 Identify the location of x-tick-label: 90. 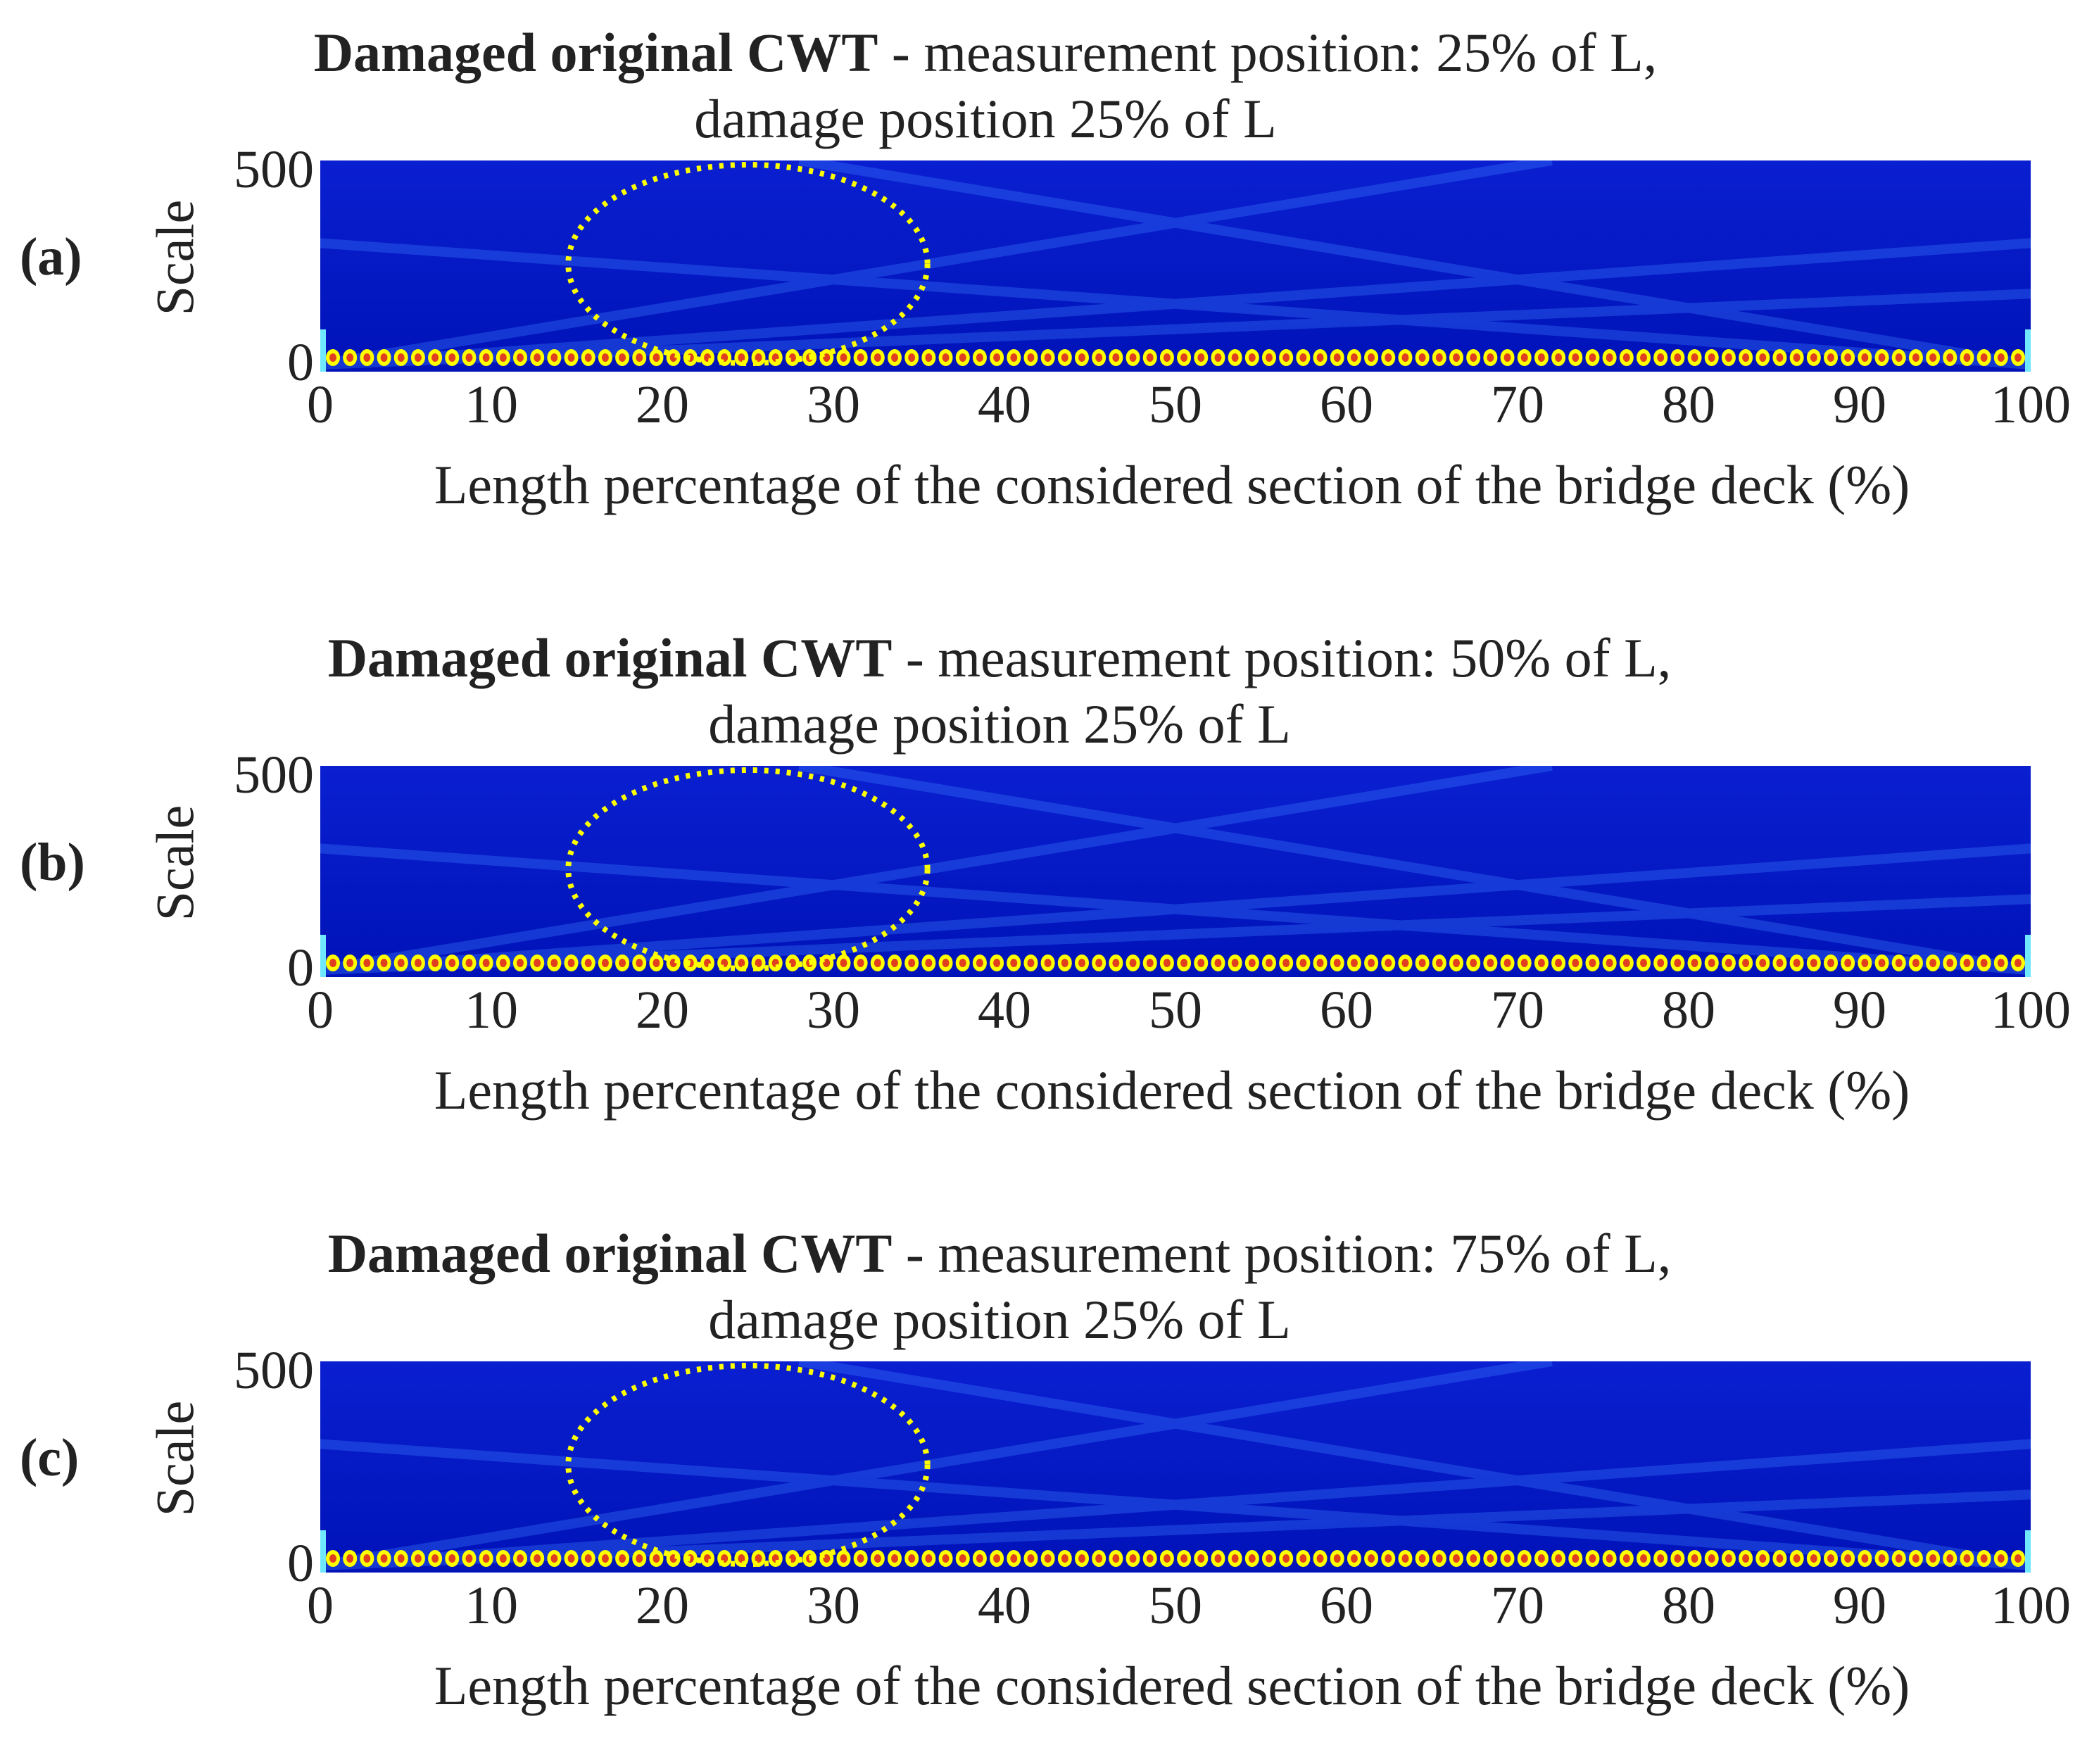
(1859, 405).